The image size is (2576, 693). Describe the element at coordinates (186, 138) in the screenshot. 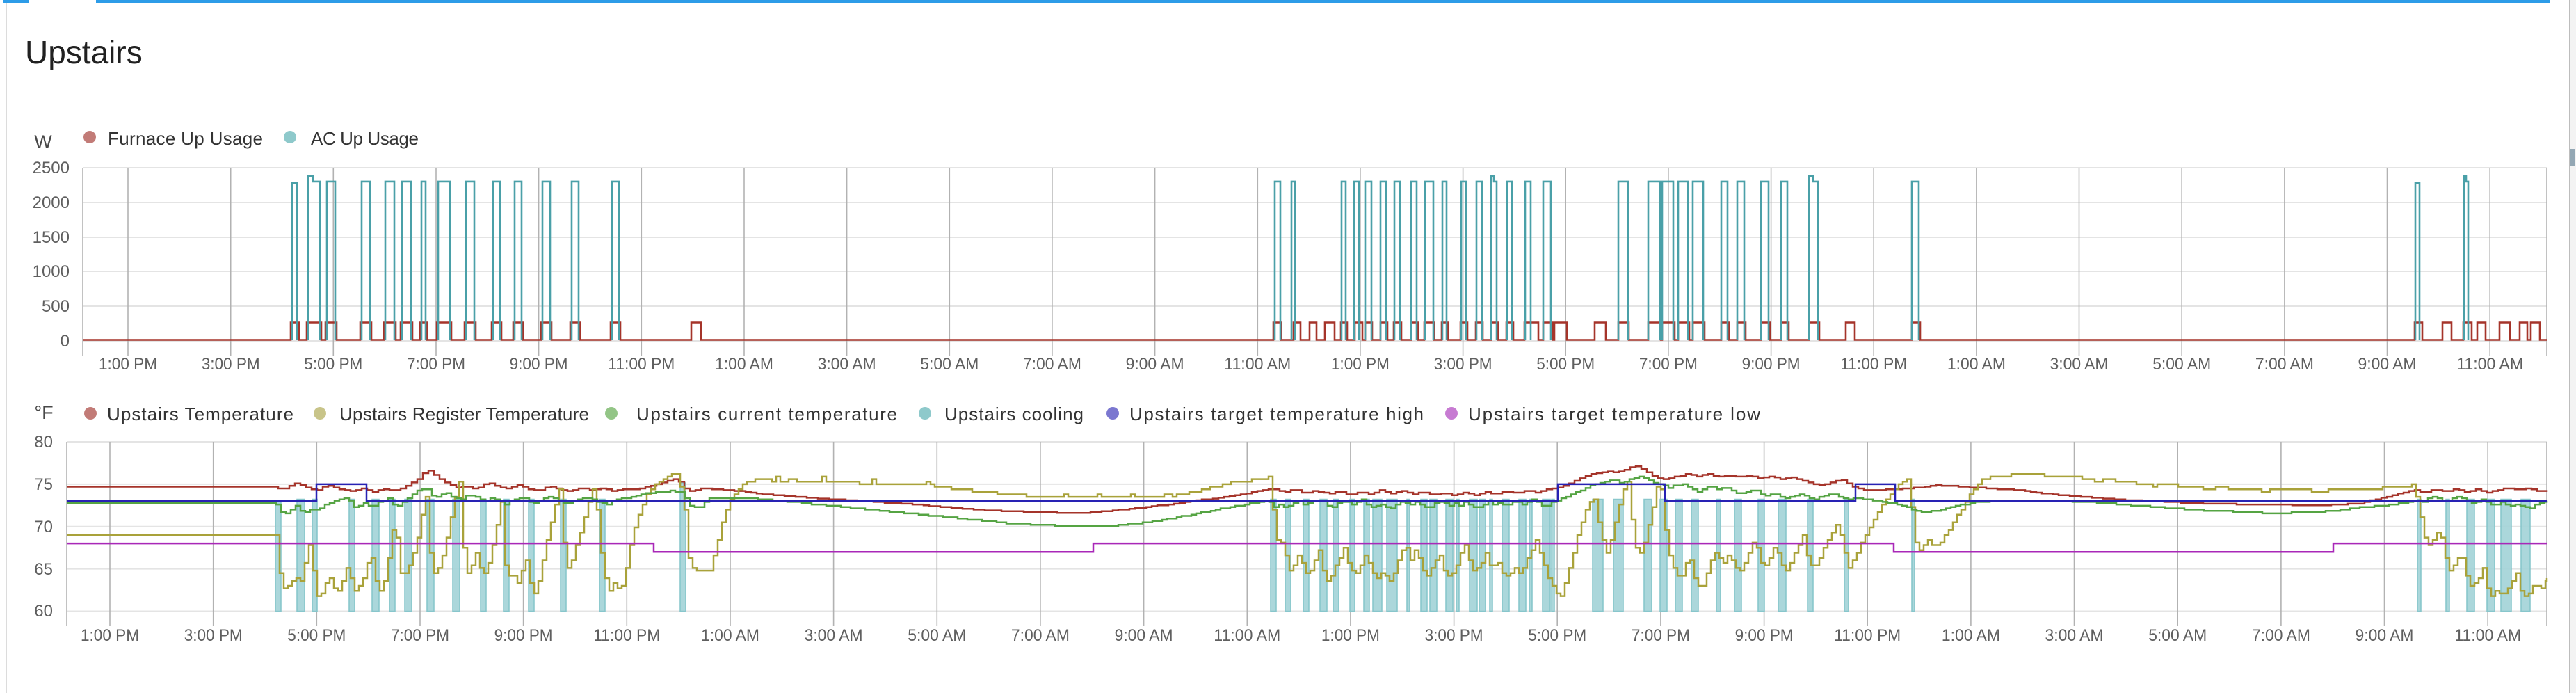

I see `svg-text: Furnace Up Usage` at that location.